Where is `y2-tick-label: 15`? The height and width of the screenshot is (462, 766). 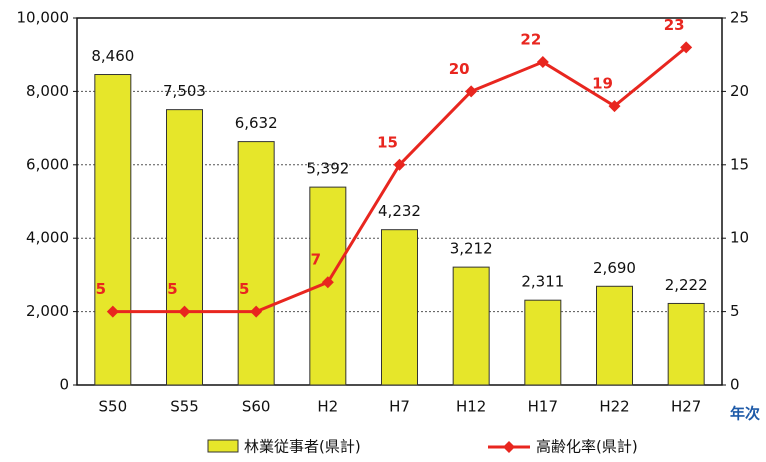
y2-tick-label: 15 is located at coordinates (739, 164).